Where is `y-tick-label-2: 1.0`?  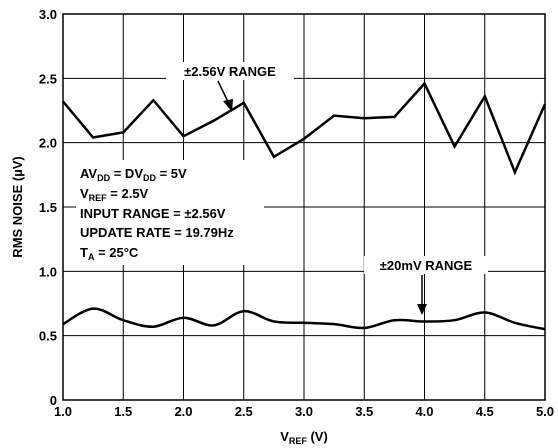
y-tick-label-2: 1.0 is located at coordinates (48, 271).